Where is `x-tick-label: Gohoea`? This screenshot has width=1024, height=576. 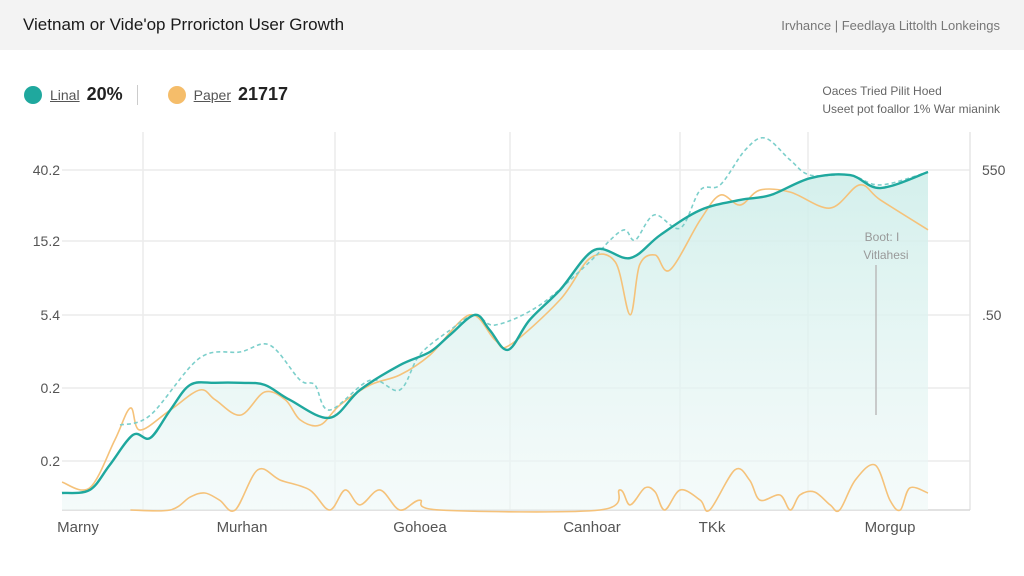
x-tick-label: Gohoea is located at coordinates (420, 527).